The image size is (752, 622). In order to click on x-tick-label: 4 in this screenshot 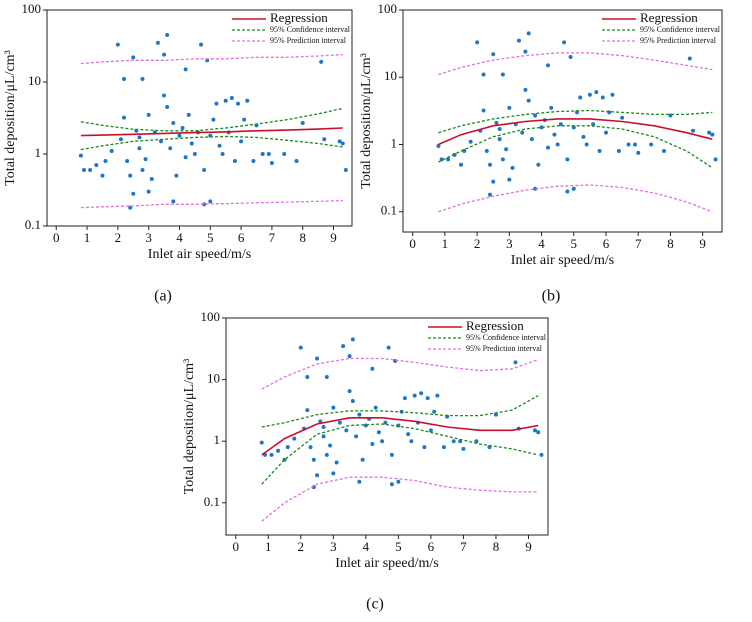, I will do `click(179, 237)`.